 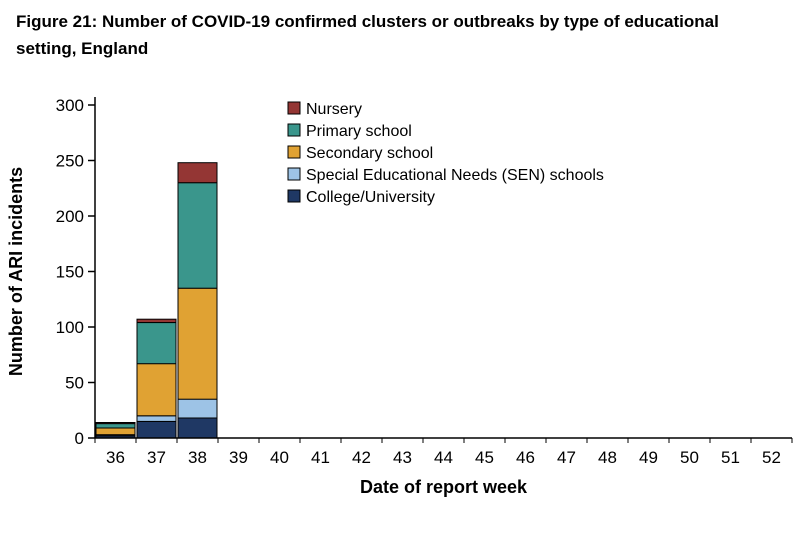 What do you see at coordinates (70, 161) in the screenshot?
I see `y-tick-label: 250` at bounding box center [70, 161].